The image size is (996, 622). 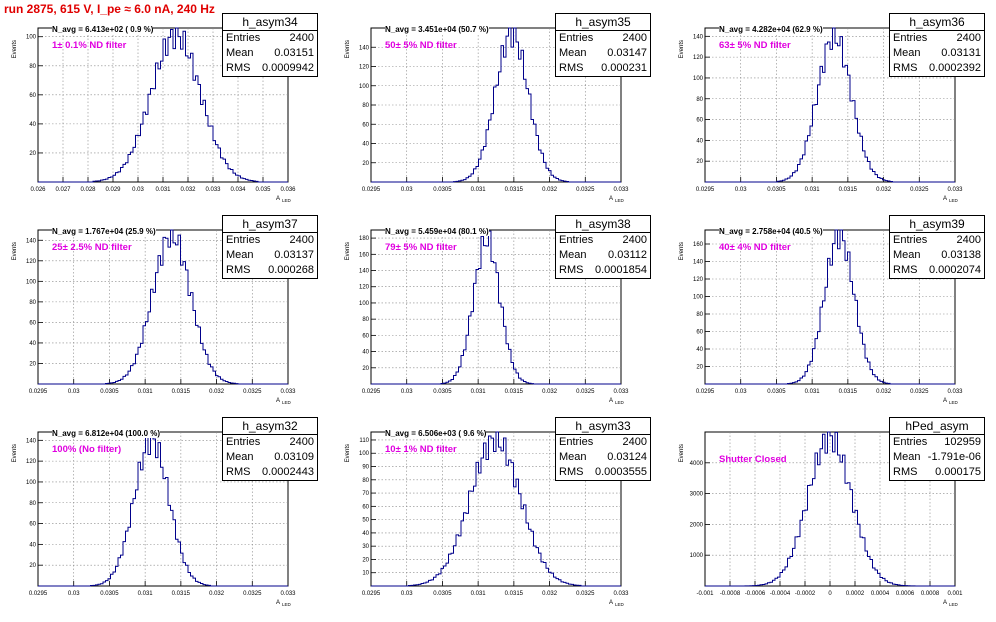 What do you see at coordinates (830, 594) in the screenshot?
I see `x-tick-label: 0` at bounding box center [830, 594].